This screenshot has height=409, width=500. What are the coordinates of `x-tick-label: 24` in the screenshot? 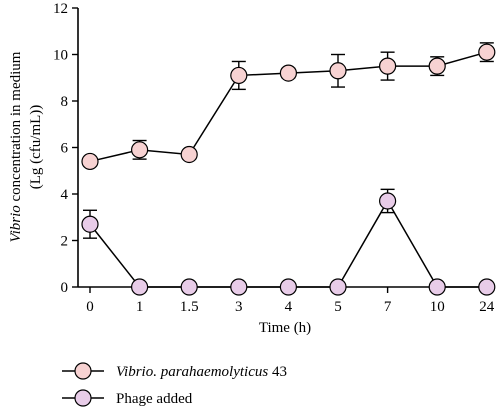 It's located at (487, 307).